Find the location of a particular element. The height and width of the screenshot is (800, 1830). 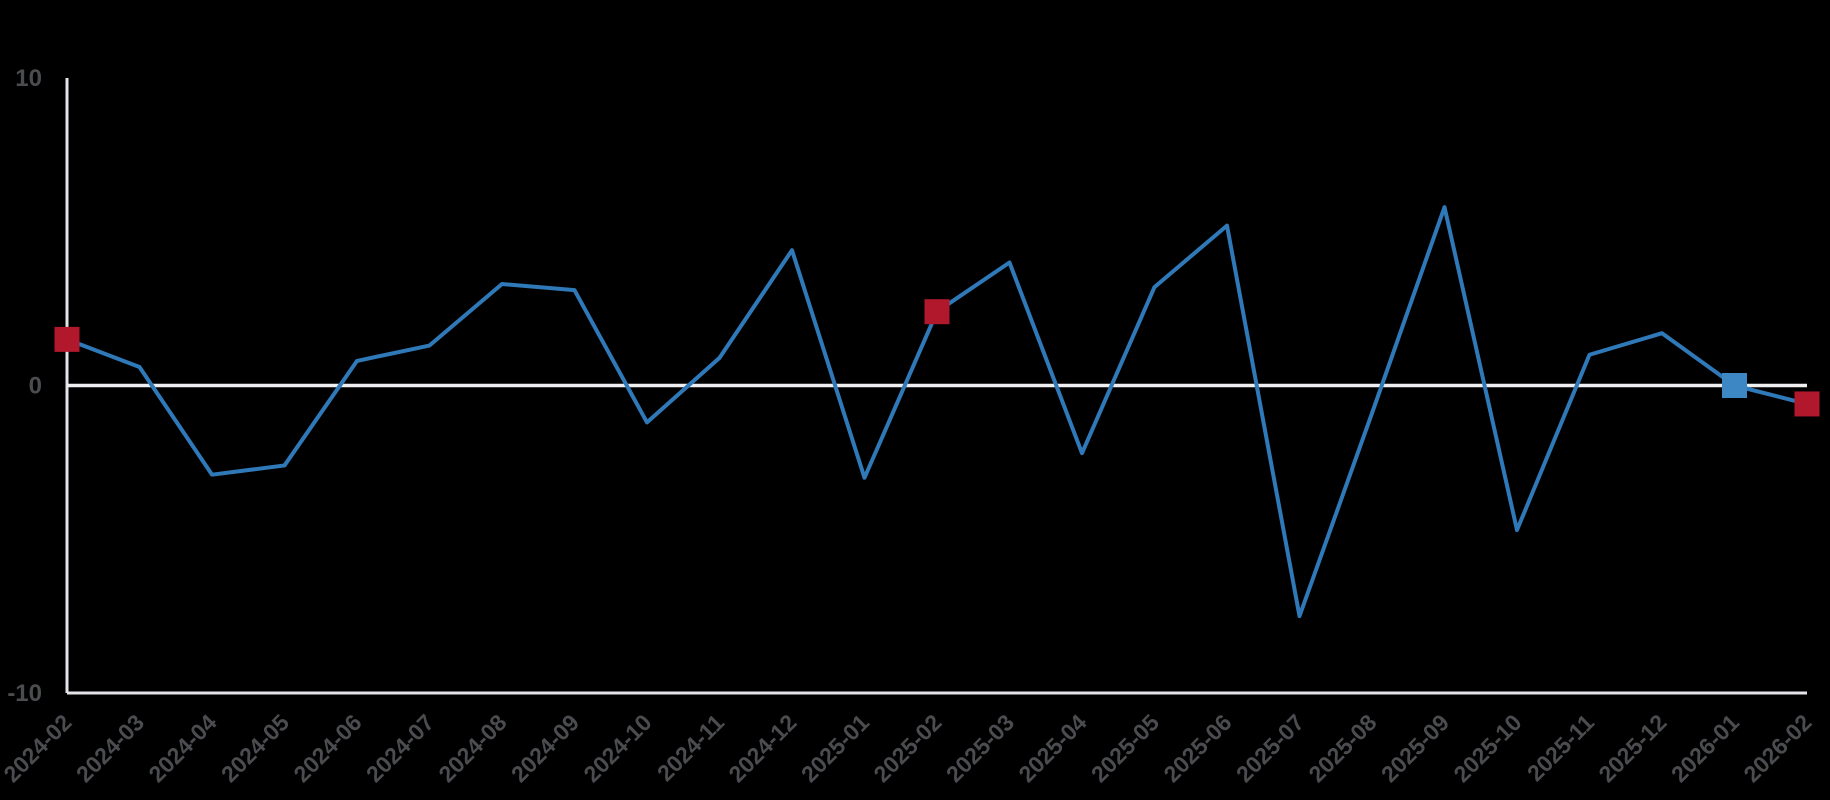

x-tick-label: 2024-02 is located at coordinates (38, 748).